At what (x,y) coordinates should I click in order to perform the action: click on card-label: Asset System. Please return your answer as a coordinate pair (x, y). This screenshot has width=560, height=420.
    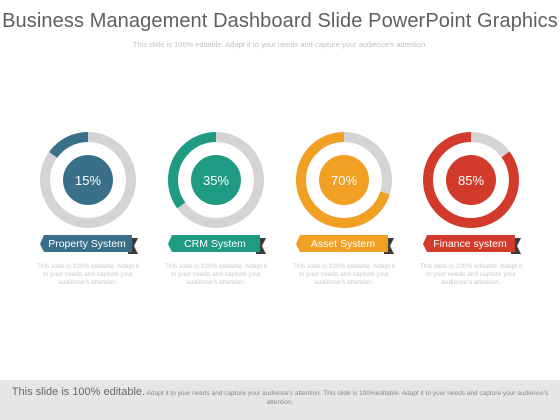
    Looking at the image, I should click on (343, 244).